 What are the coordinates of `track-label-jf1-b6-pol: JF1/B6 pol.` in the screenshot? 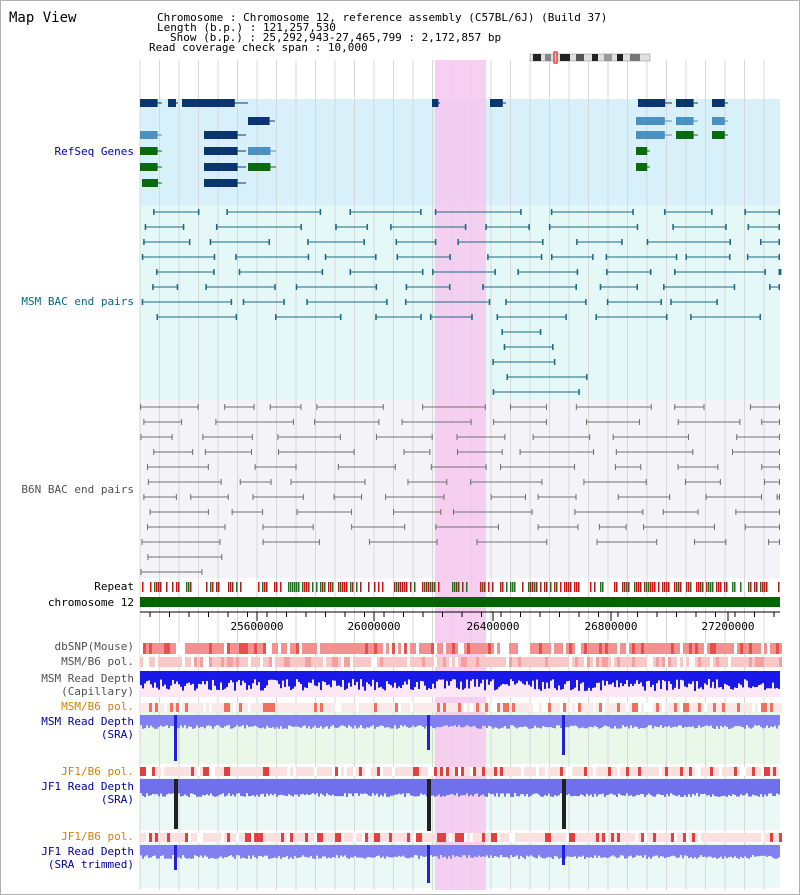 It's located at (97, 771).